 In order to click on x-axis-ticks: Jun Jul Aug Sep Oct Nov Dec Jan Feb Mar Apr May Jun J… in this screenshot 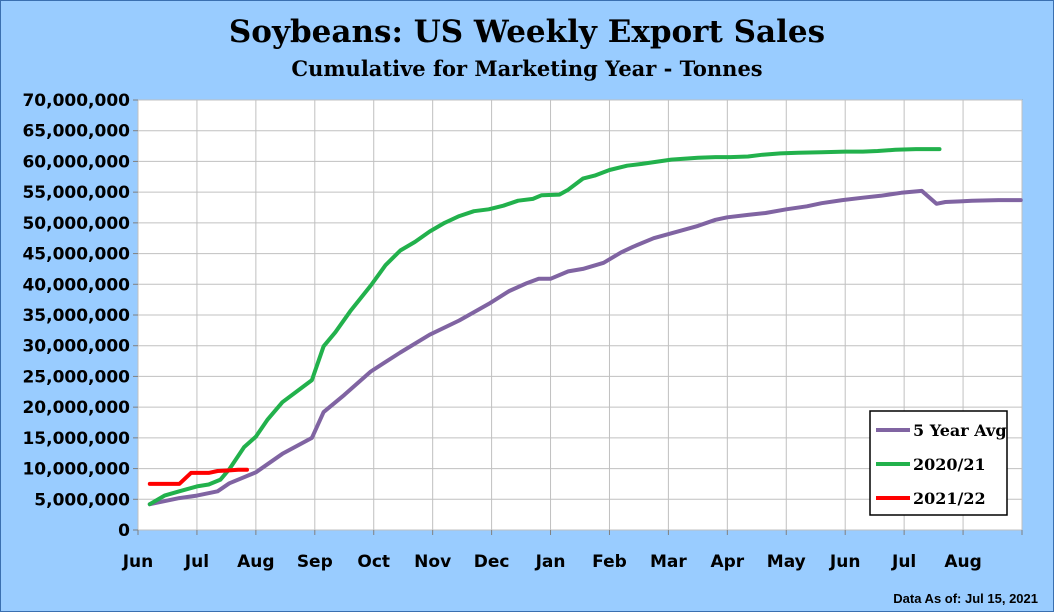, I will do `click(572, 551)`.